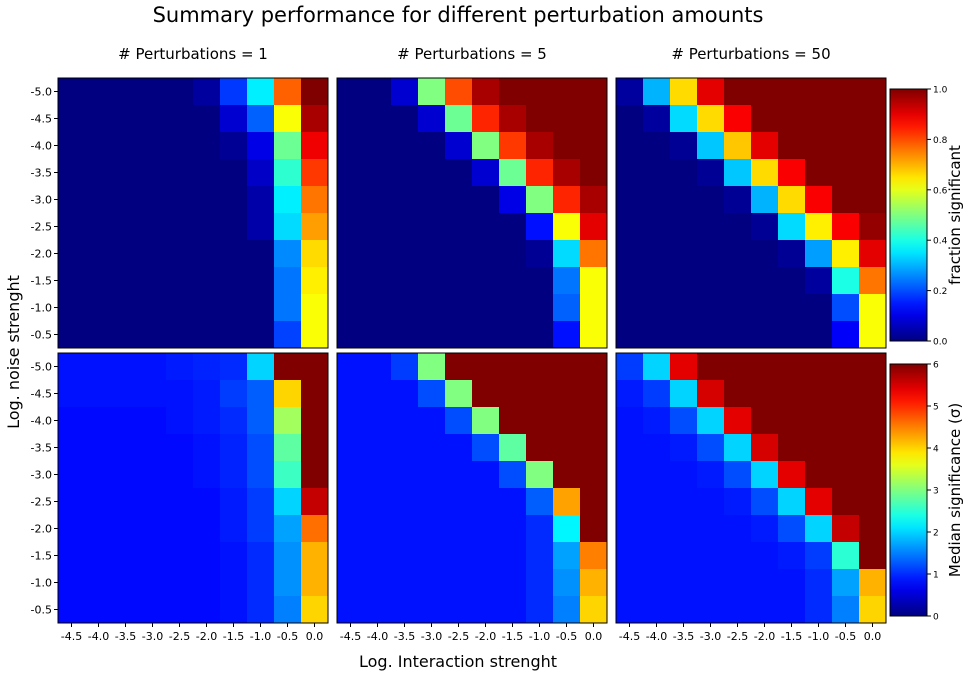 This screenshot has width=967, height=673. What do you see at coordinates (683, 636) in the screenshot?
I see `x-tick-label: -3.5` at bounding box center [683, 636].